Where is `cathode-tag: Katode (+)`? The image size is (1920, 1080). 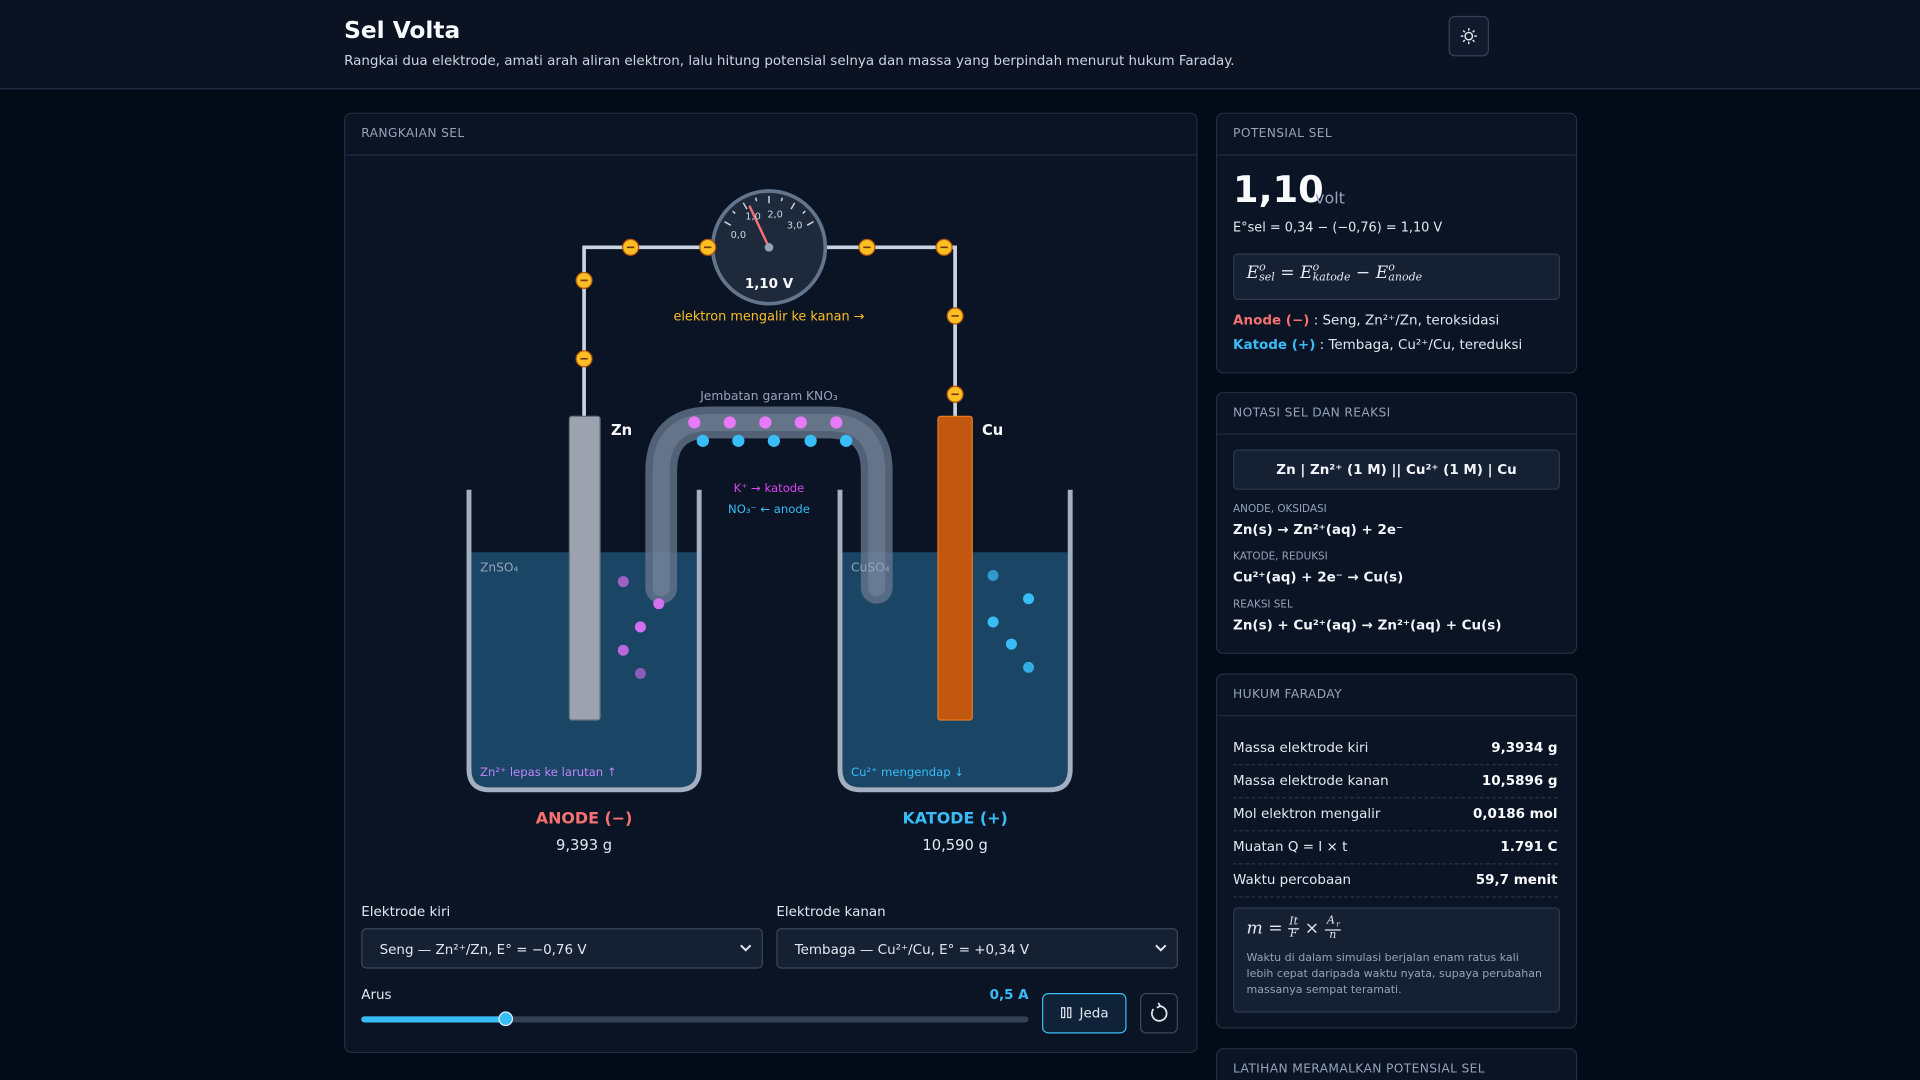 cathode-tag: Katode (+) is located at coordinates (1274, 344).